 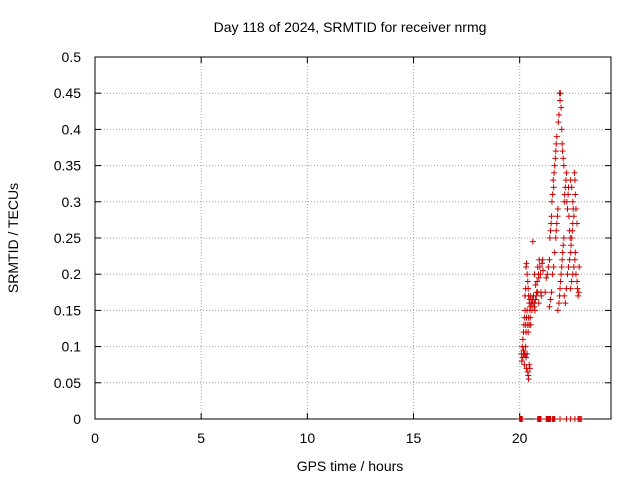 I want to click on x-tick-label: 15, so click(x=414, y=438).